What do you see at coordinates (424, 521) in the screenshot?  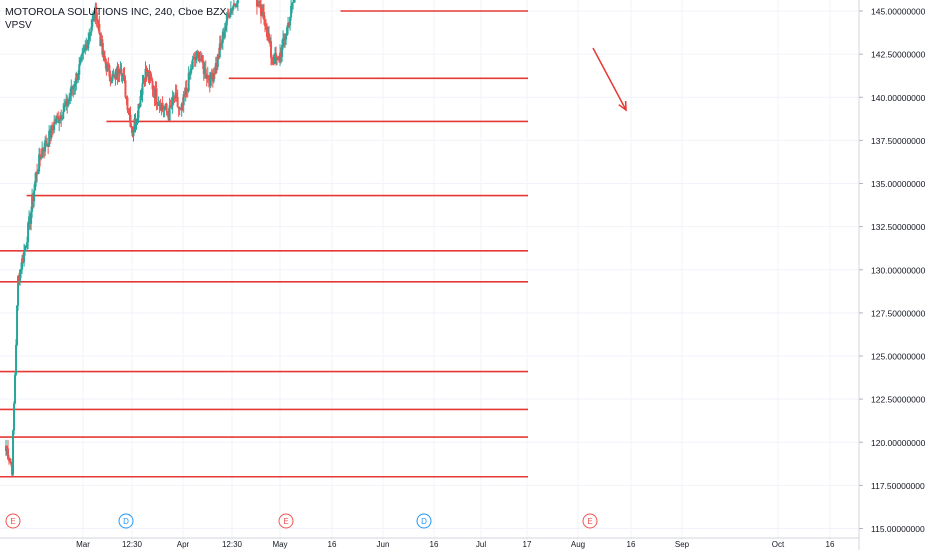 I see `dividend-marker-label: D` at bounding box center [424, 521].